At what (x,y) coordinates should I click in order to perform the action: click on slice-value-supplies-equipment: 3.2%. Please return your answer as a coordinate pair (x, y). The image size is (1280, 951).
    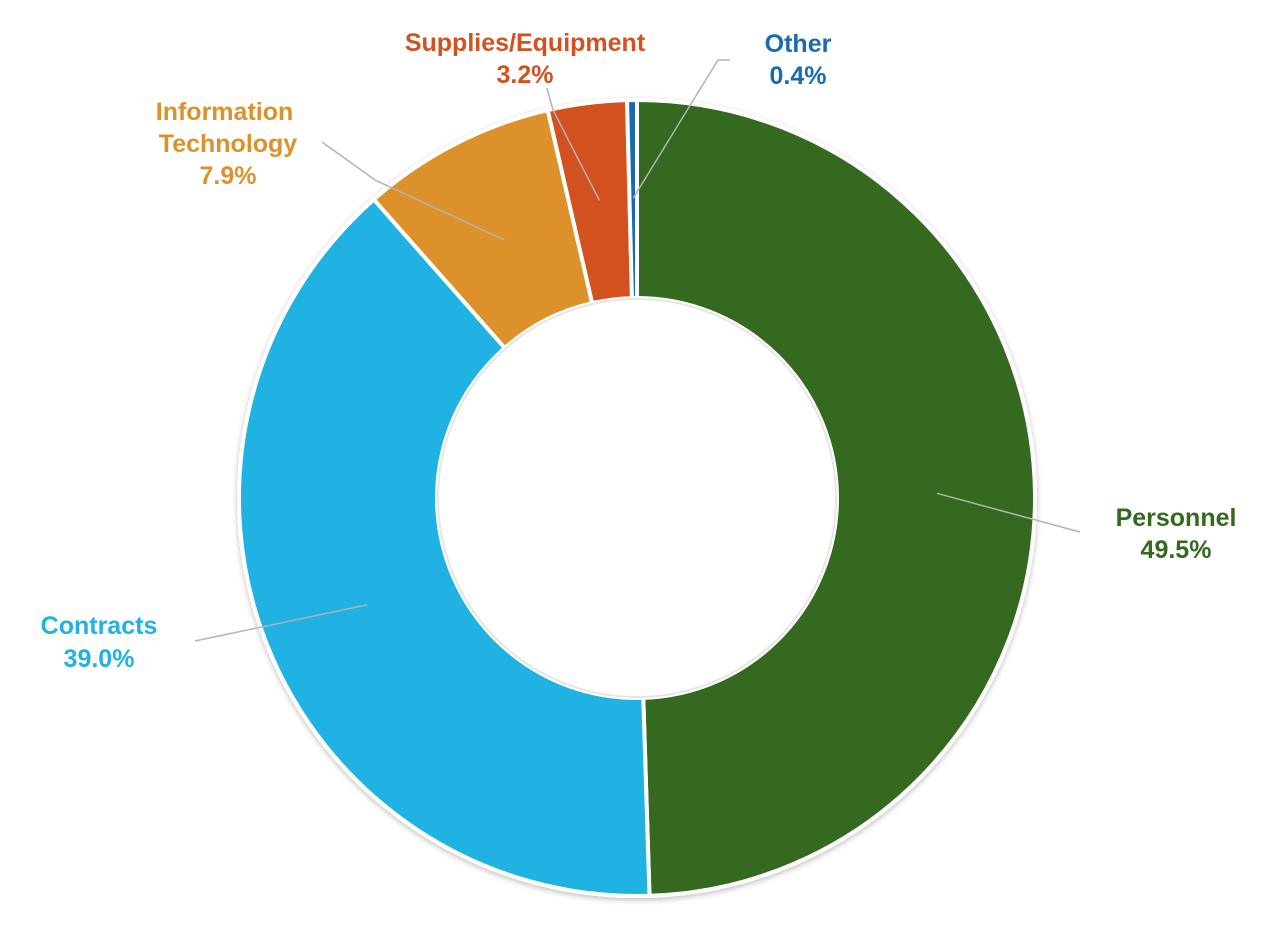
    Looking at the image, I should click on (525, 75).